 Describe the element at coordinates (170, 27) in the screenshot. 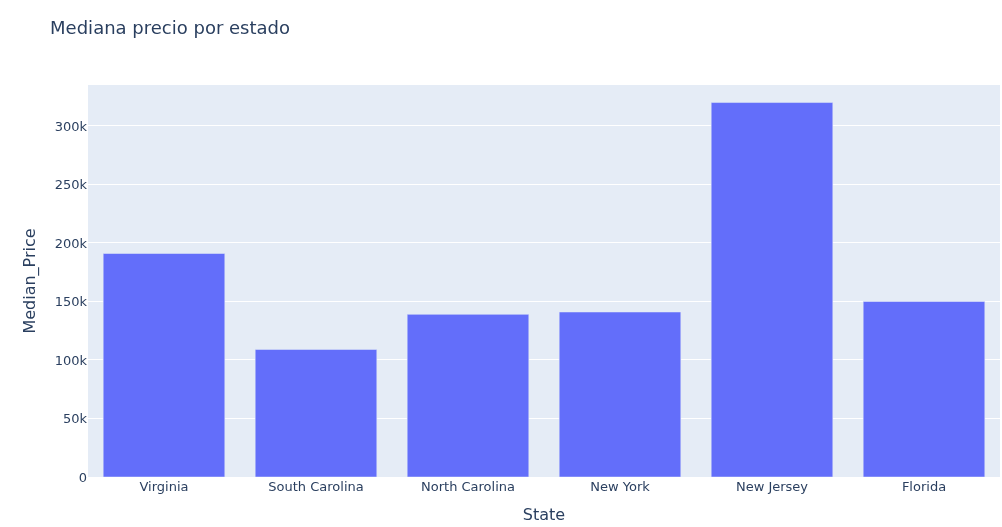

I see `chart-title: Mediana precio por estado` at that location.